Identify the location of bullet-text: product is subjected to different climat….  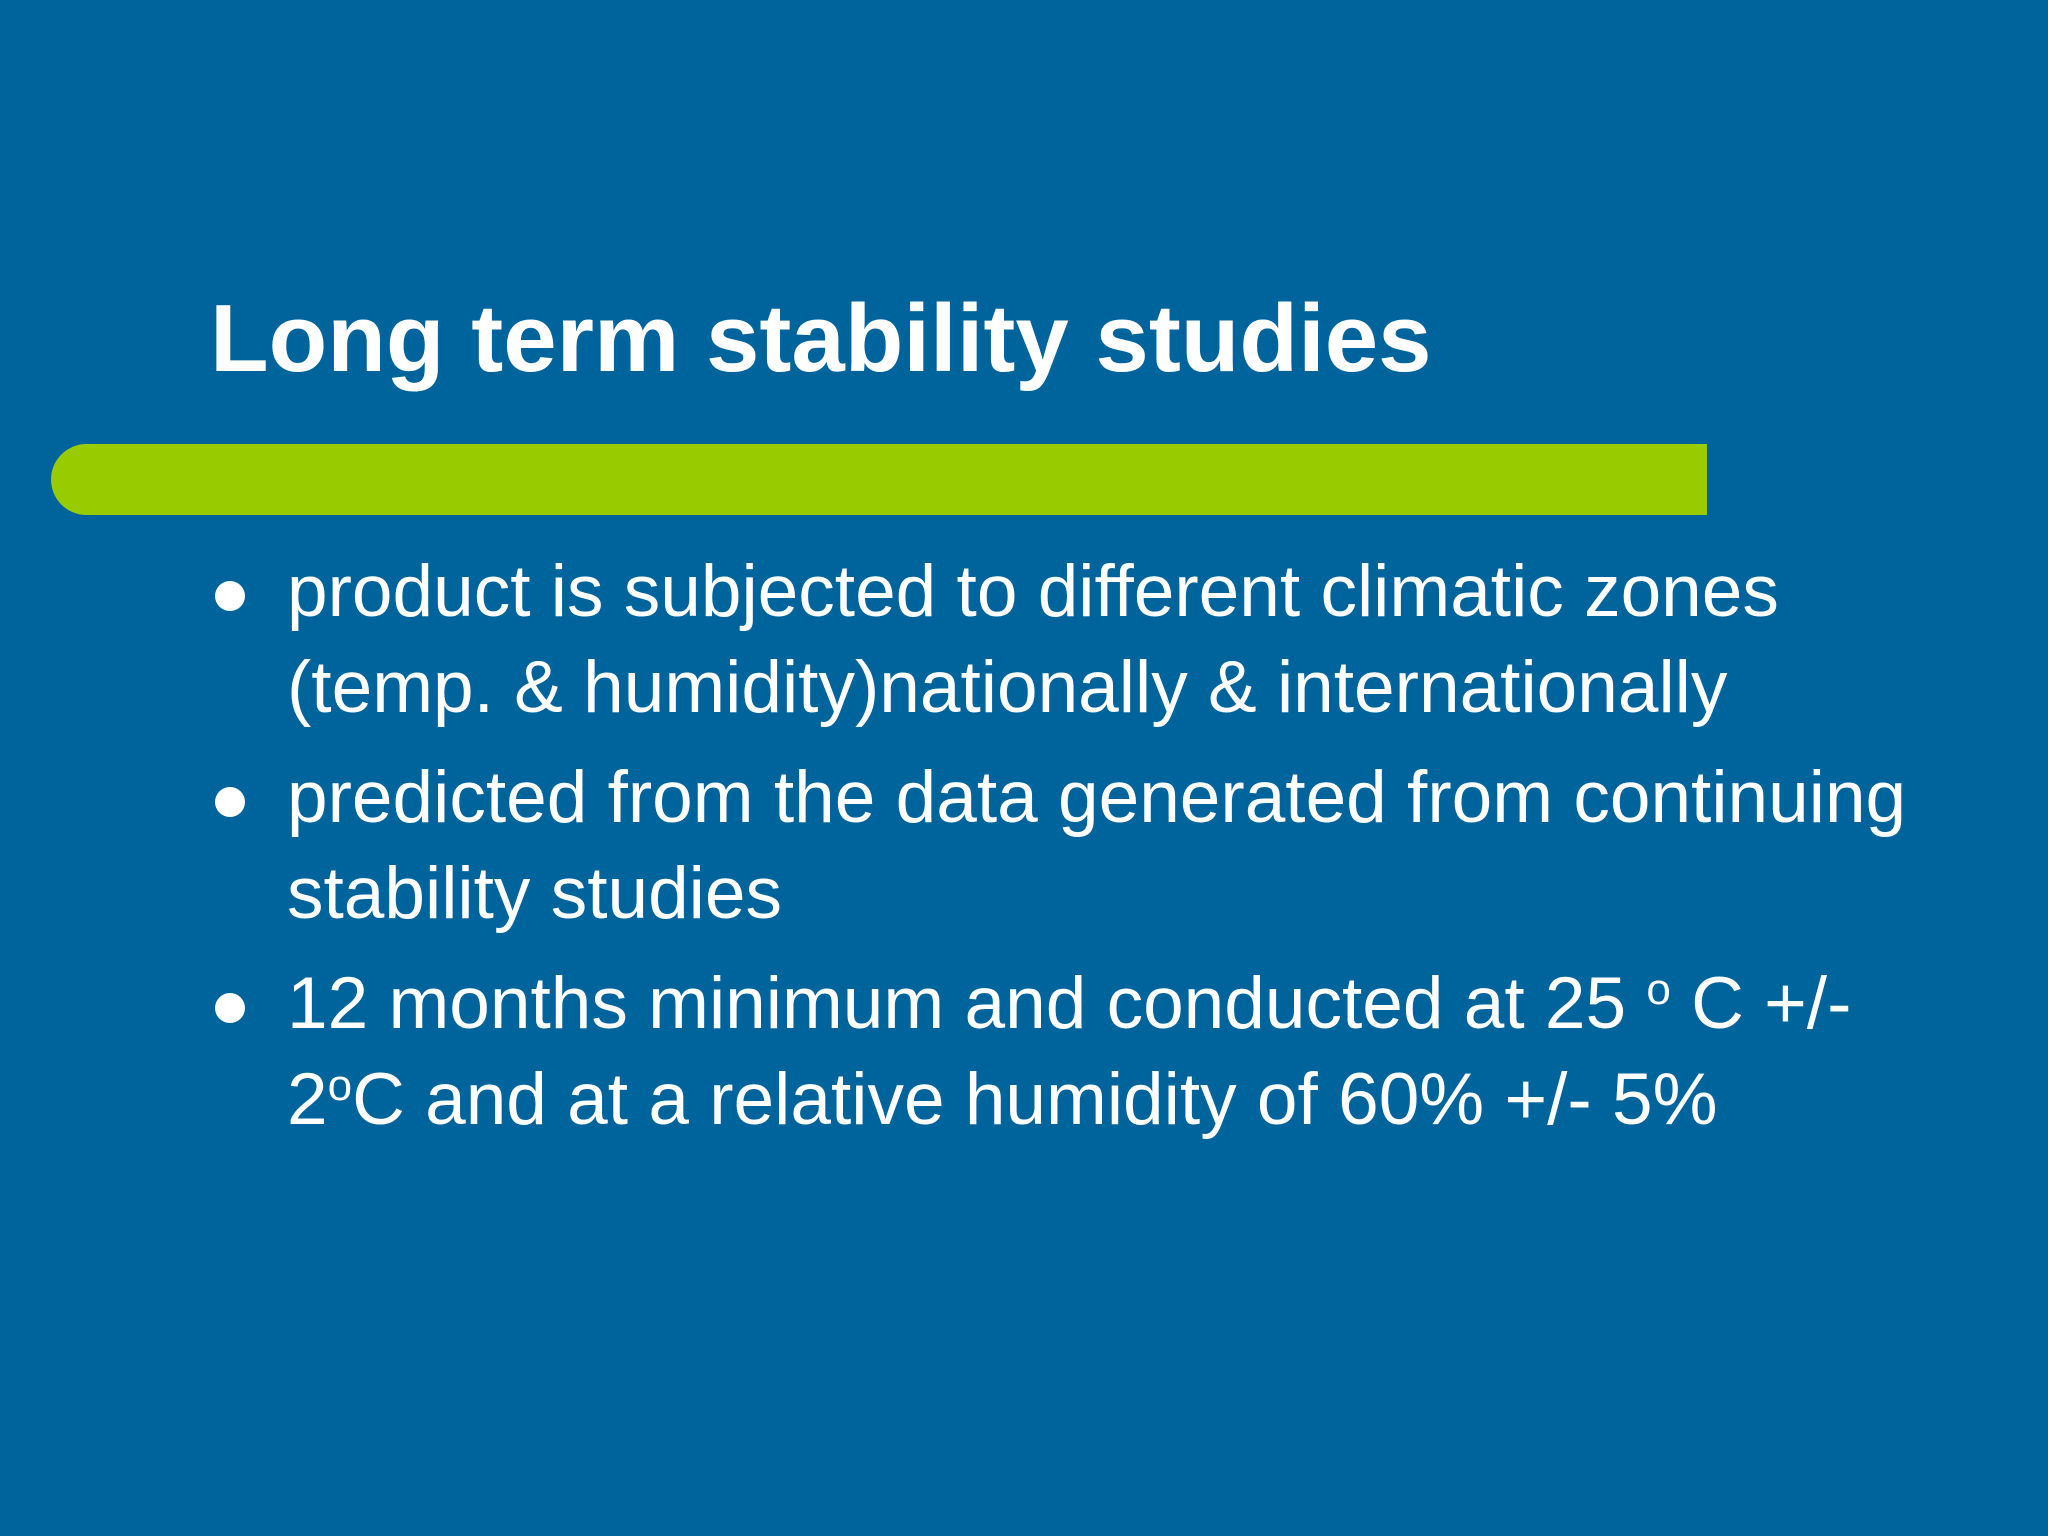
(1033, 639).